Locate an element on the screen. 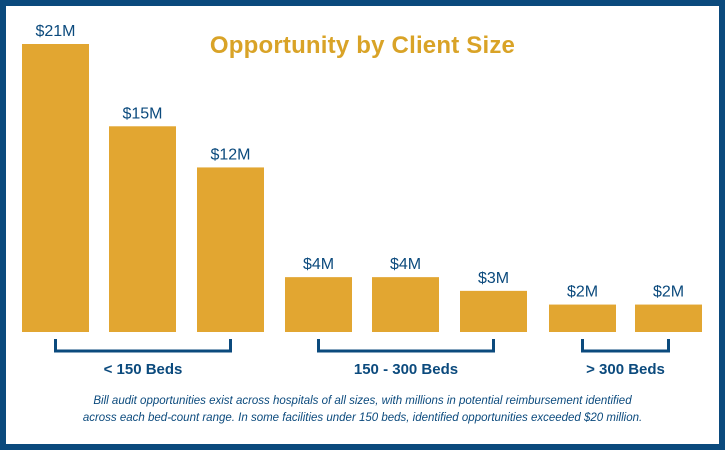 This screenshot has height=450, width=725. group-label: > 300 Beds is located at coordinates (625, 369).